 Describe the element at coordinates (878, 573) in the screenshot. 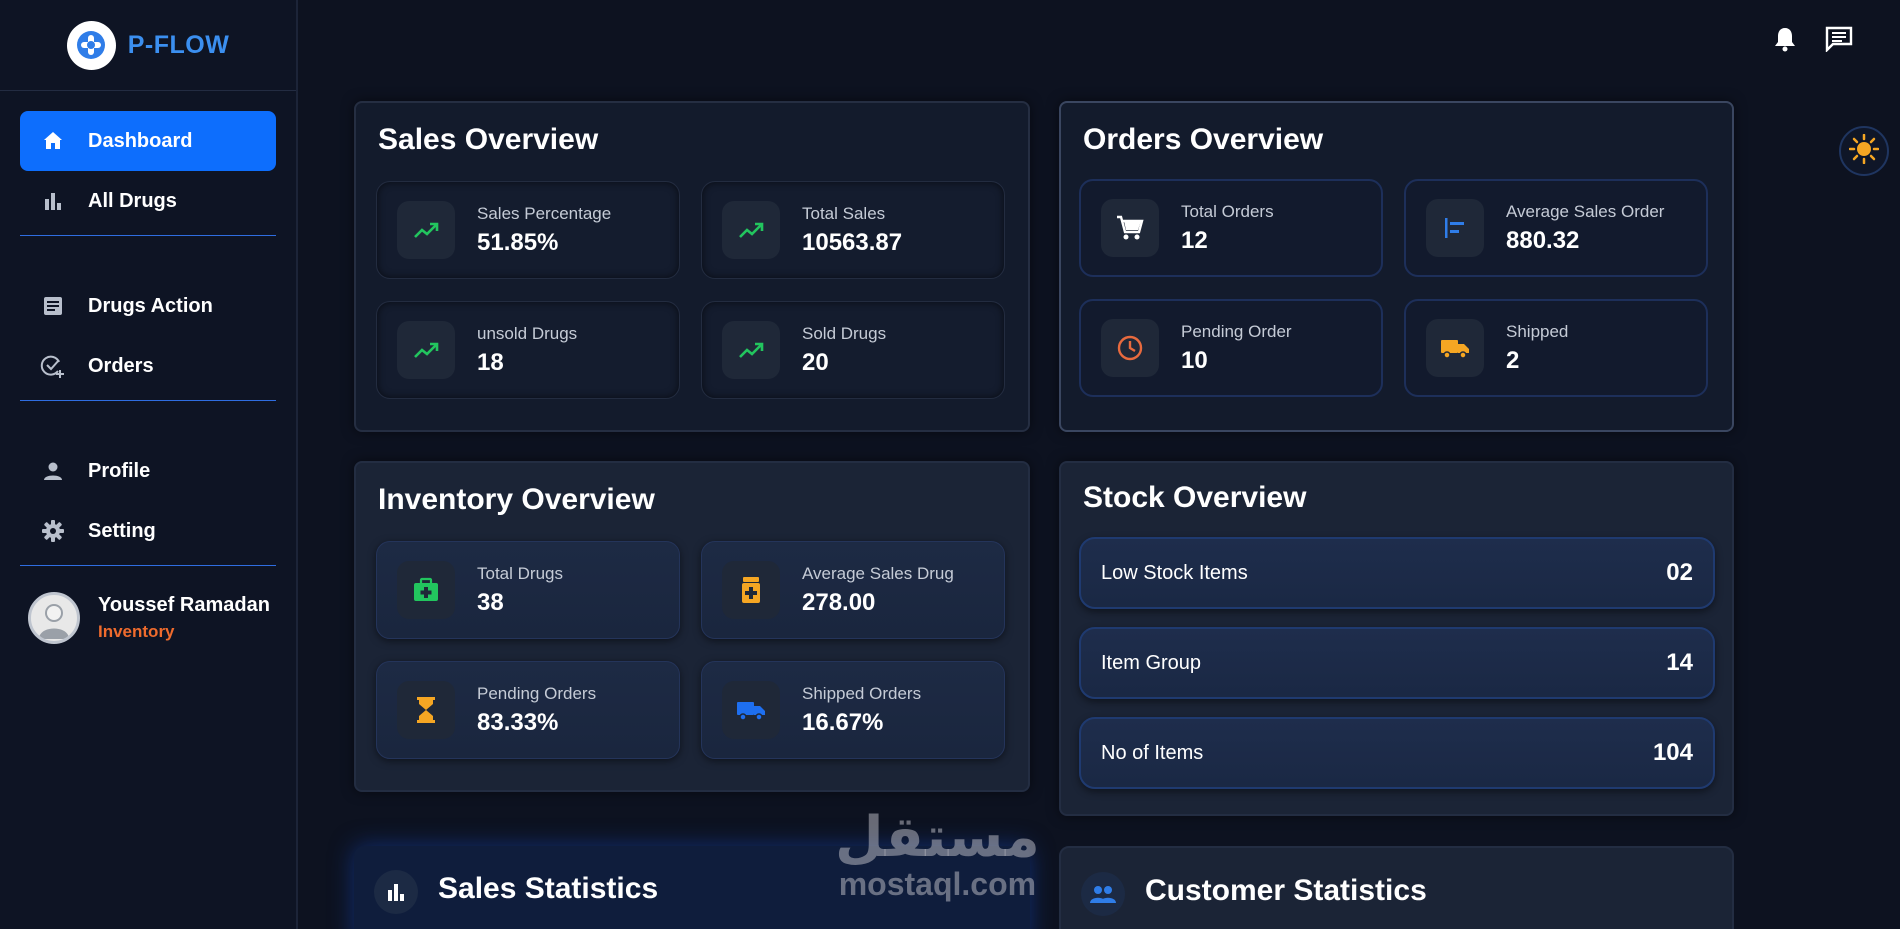

I see `stat-label: Average Sales Drug` at that location.